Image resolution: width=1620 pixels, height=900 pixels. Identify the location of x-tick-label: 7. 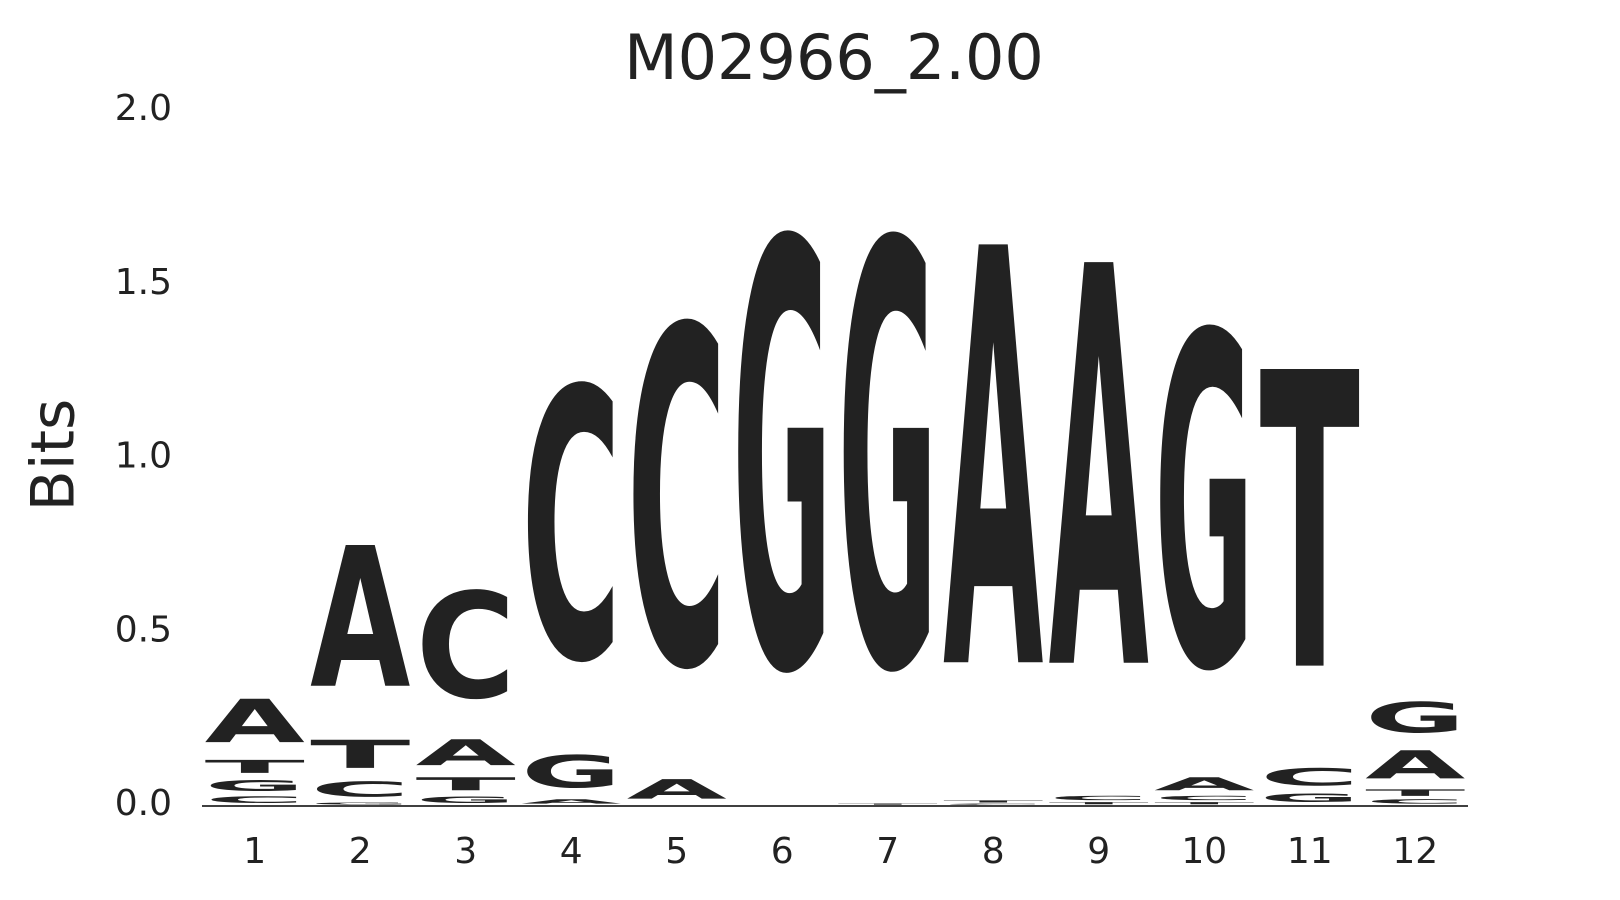
(887, 851).